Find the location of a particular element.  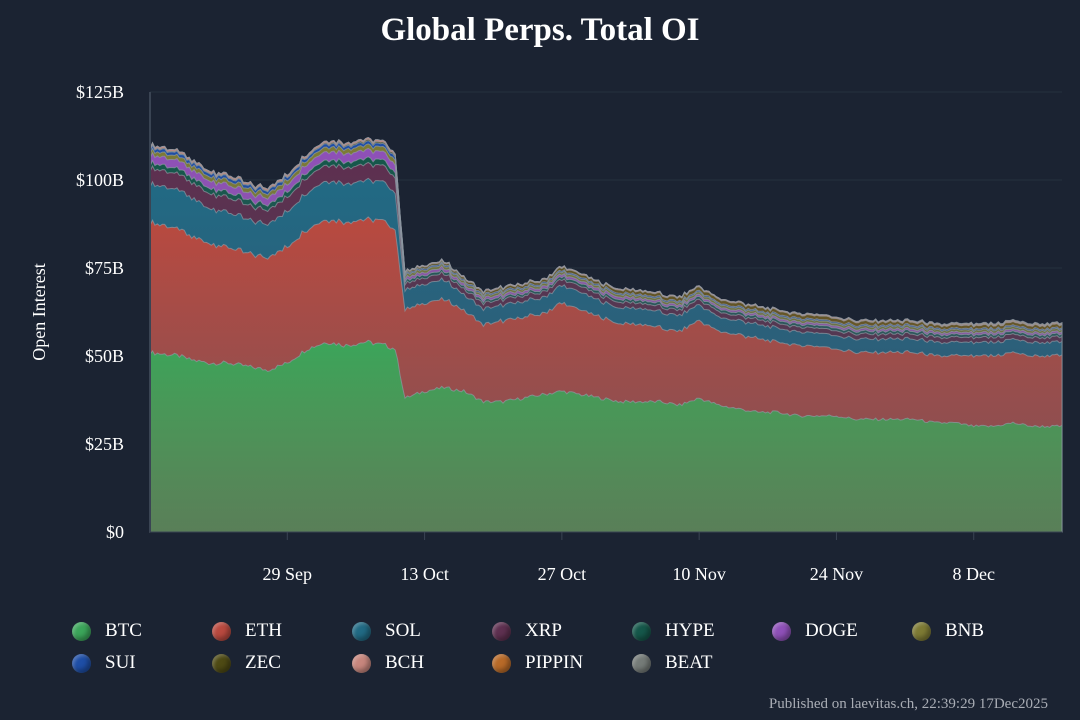

legend-item-bch: BCH is located at coordinates (388, 663).